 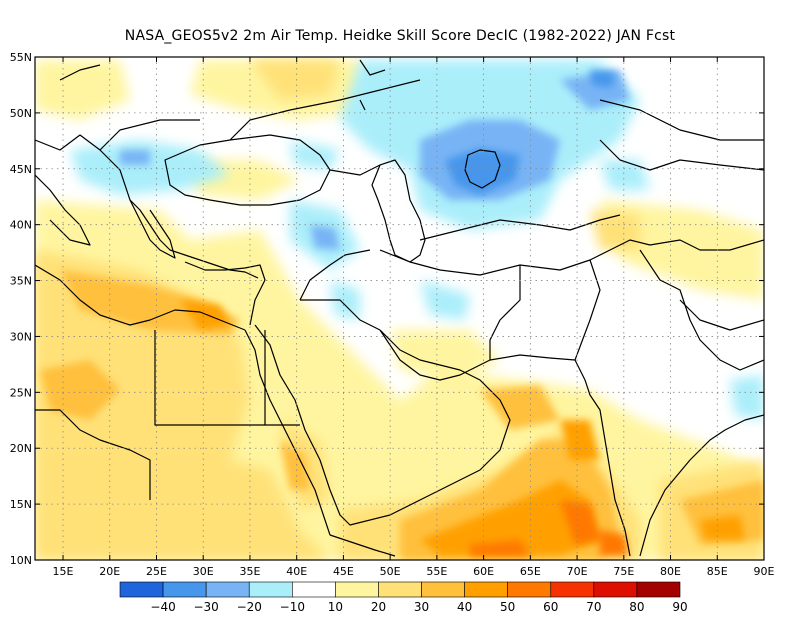 I want to click on colorbar-label: 60, so click(x=550, y=607).